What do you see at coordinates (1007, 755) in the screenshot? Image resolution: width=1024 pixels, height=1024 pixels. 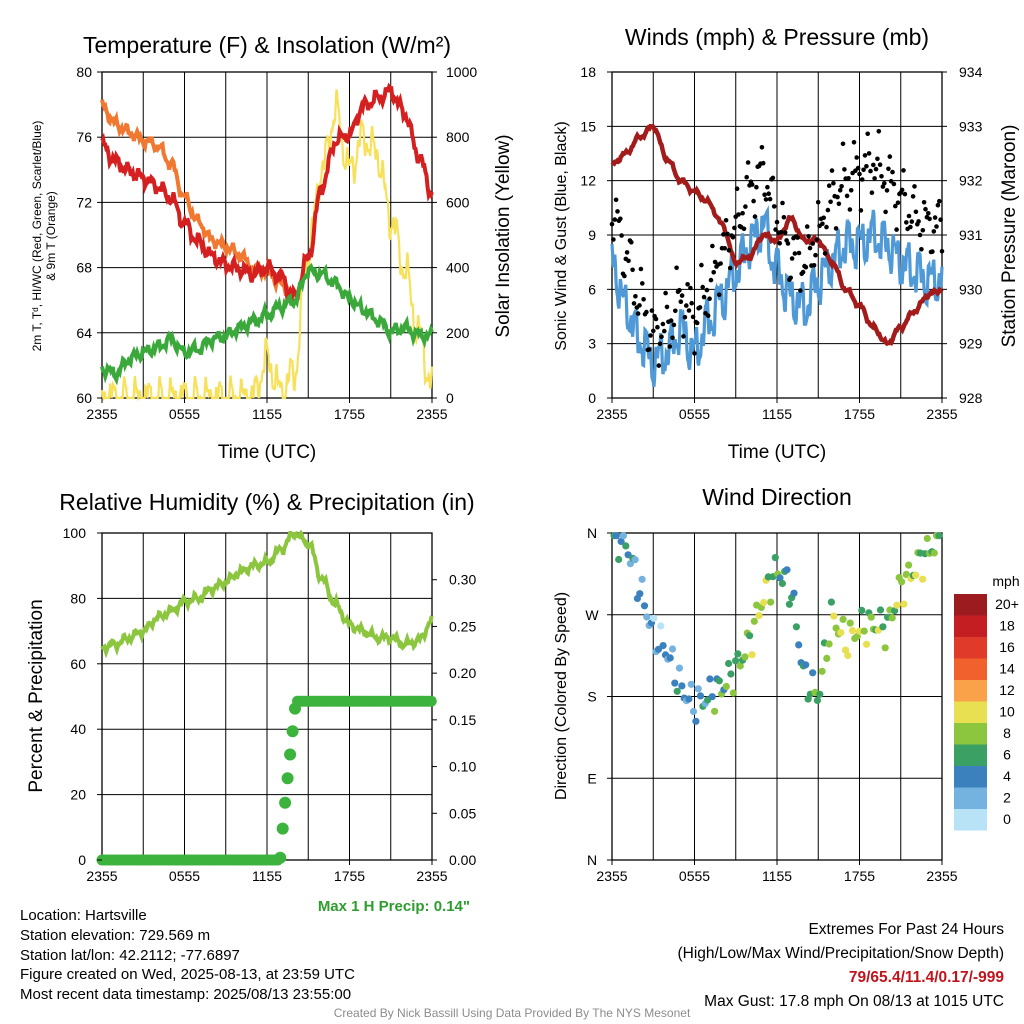 I see `legend-label: 6` at bounding box center [1007, 755].